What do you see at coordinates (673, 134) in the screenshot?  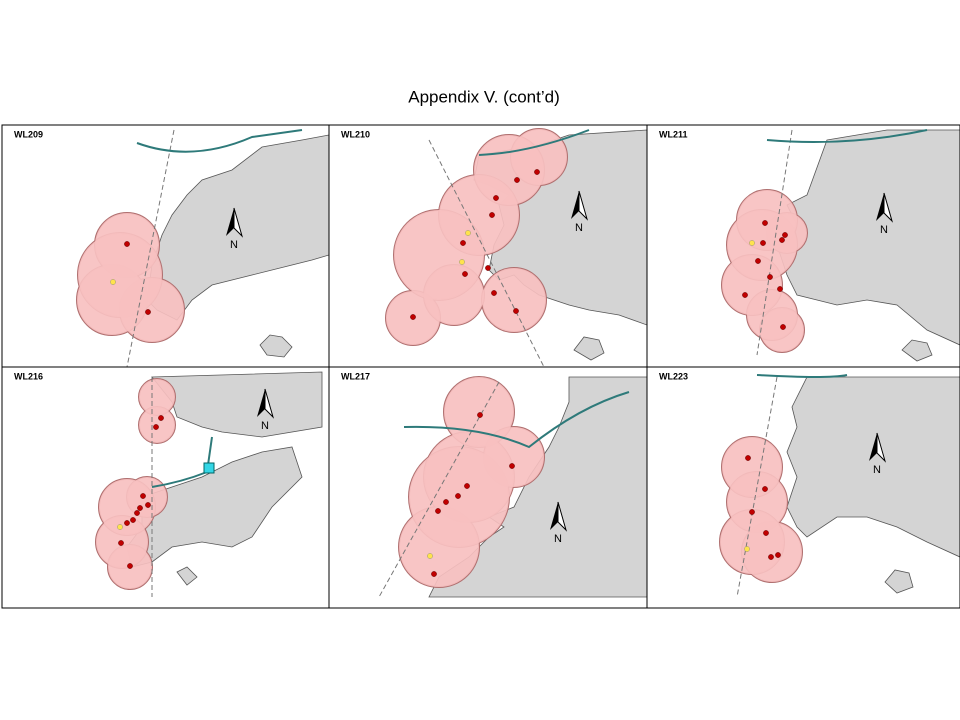 I see `panel-label: WL211` at bounding box center [673, 134].